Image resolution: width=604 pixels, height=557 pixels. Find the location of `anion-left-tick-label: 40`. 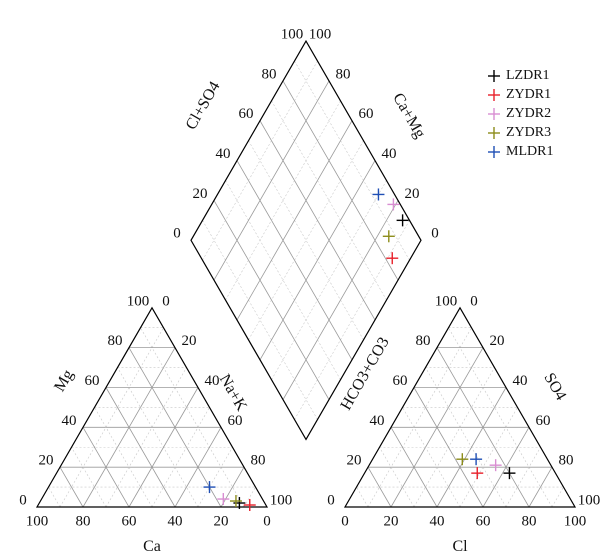

anion-left-tick-label: 40 is located at coordinates (377, 421).